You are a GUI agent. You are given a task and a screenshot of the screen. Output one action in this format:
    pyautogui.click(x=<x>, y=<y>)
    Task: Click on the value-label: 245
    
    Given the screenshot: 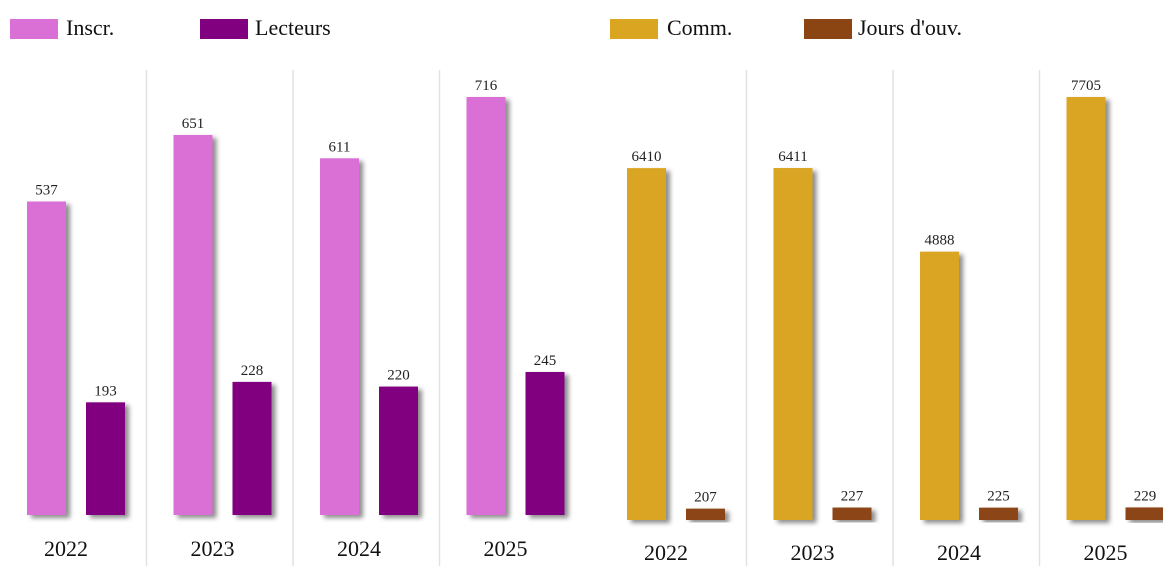 What is the action you would take?
    pyautogui.click(x=545, y=361)
    